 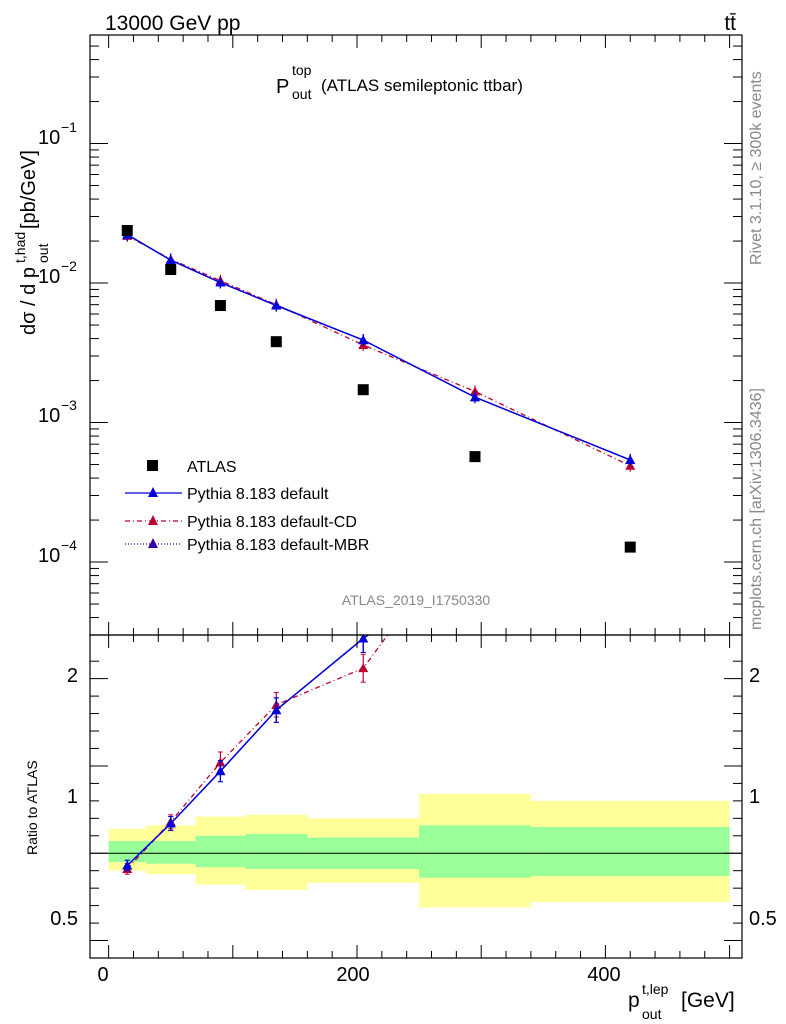 I want to click on legend-label-cd: Pythia 8.183 default-CD, so click(x=272, y=522).